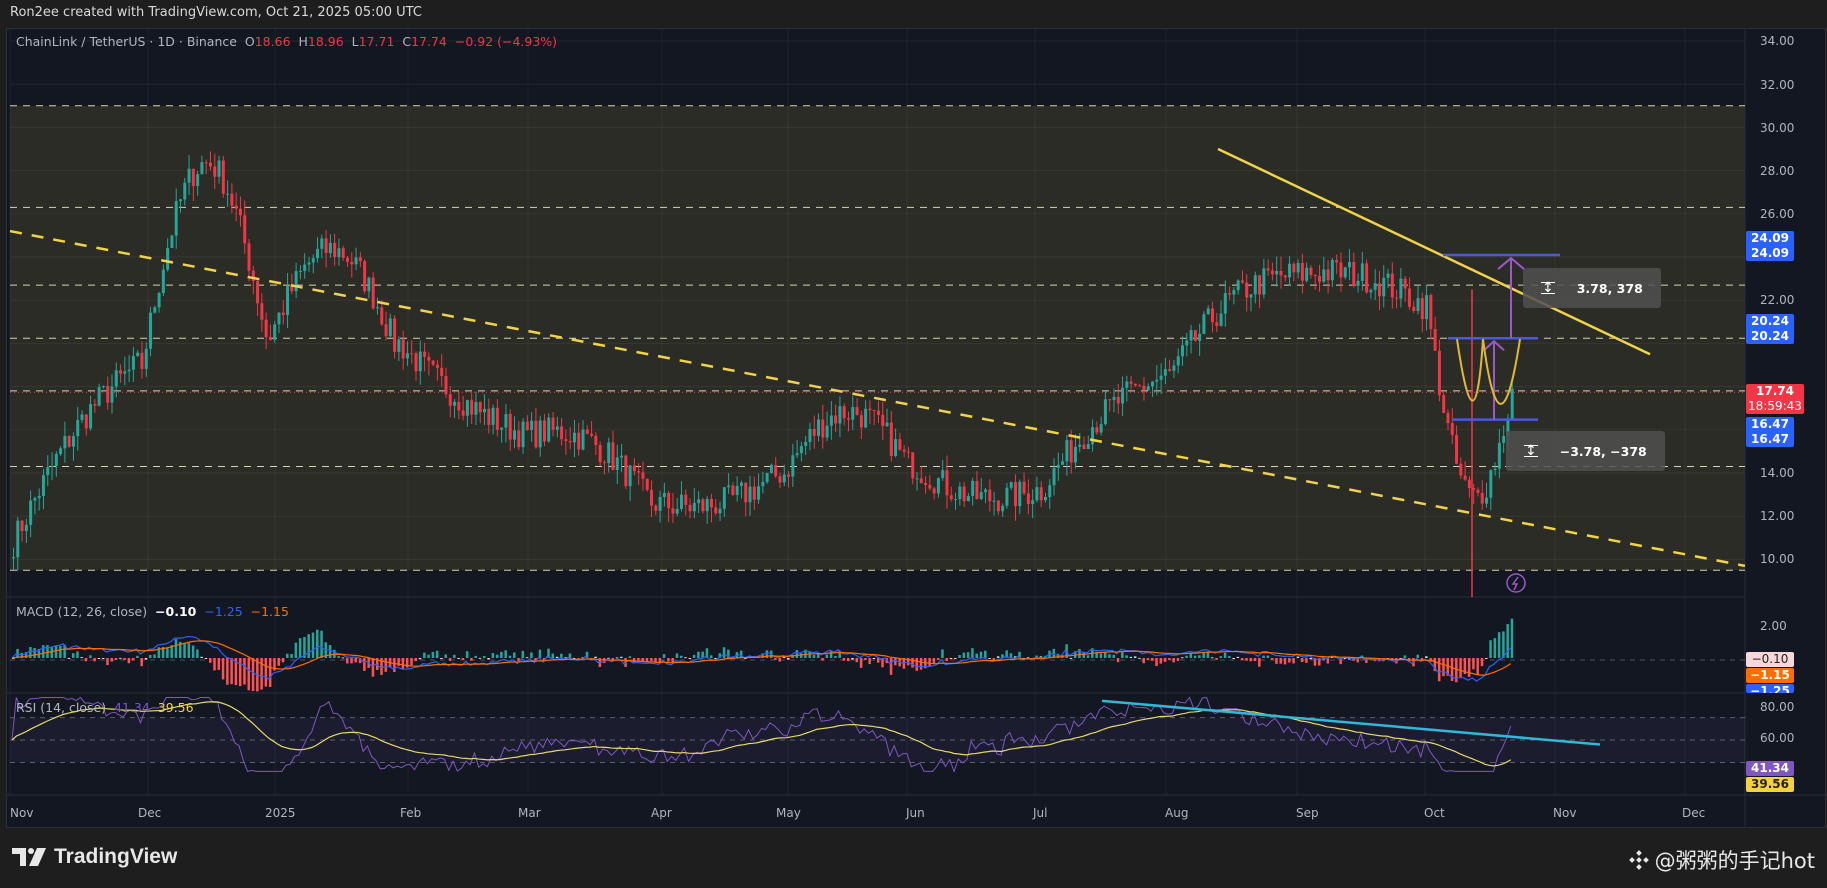  Describe the element at coordinates (272, 41) in the screenshot. I see `open-value: 18.66` at that location.